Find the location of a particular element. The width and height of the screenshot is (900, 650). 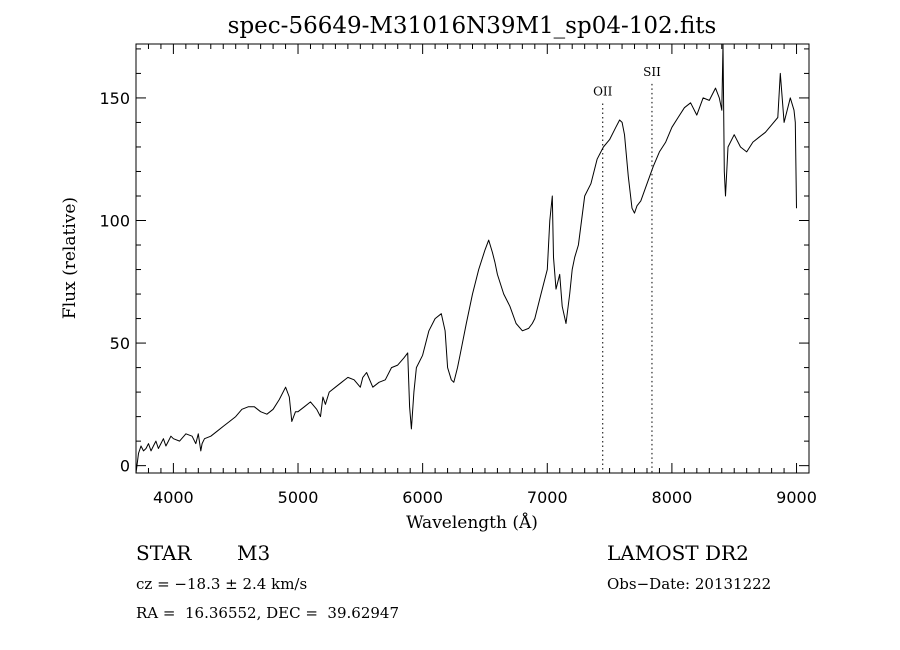

x-tick-label: 9000 is located at coordinates (796, 497).